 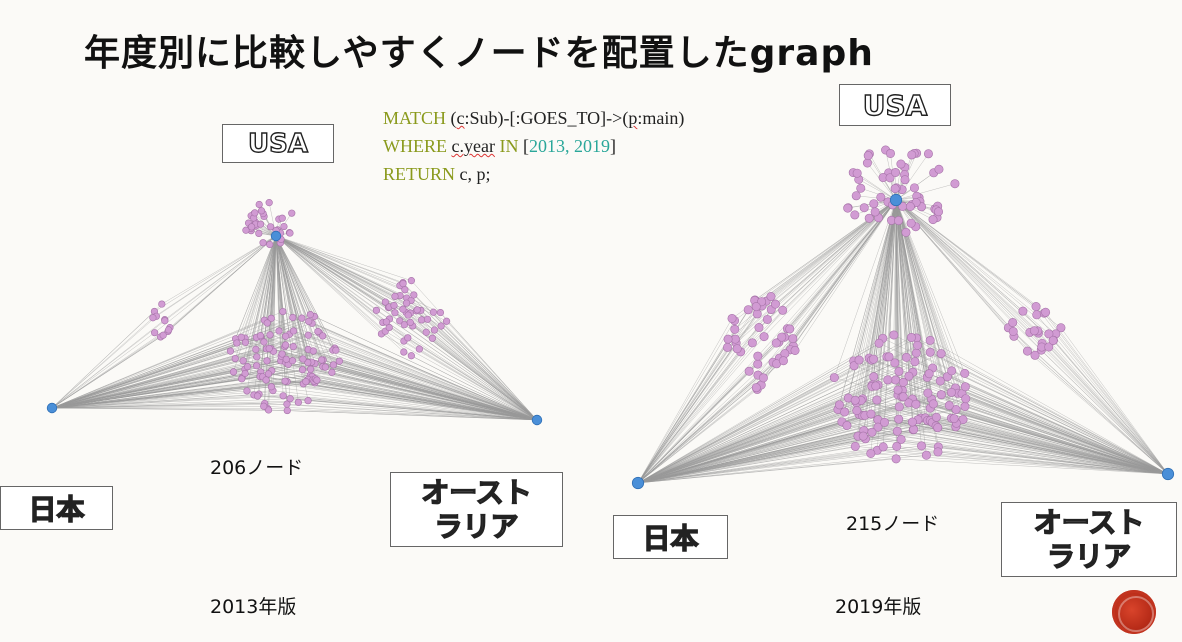 What do you see at coordinates (893, 524) in the screenshot?
I see `node-count-2019: 215ノード` at bounding box center [893, 524].